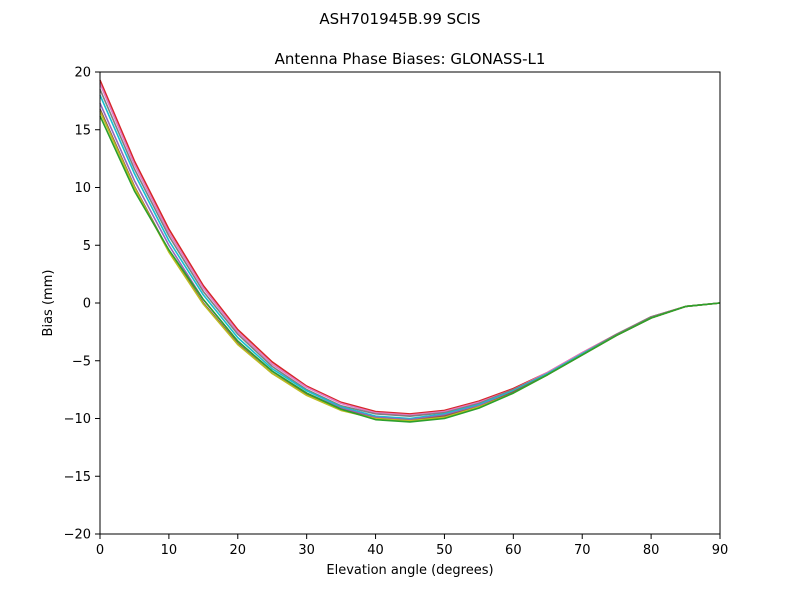  Describe the element at coordinates (238, 550) in the screenshot. I see `x-tick-label: 20` at that location.